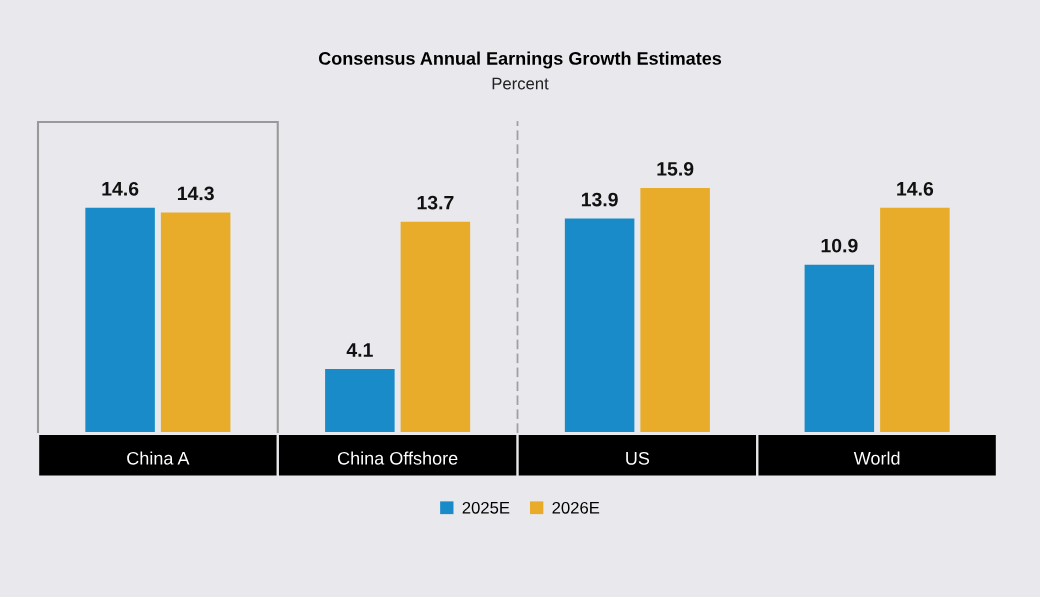 The width and height of the screenshot is (1040, 597). What do you see at coordinates (195, 193) in the screenshot?
I see `data-label: 14.3` at bounding box center [195, 193].